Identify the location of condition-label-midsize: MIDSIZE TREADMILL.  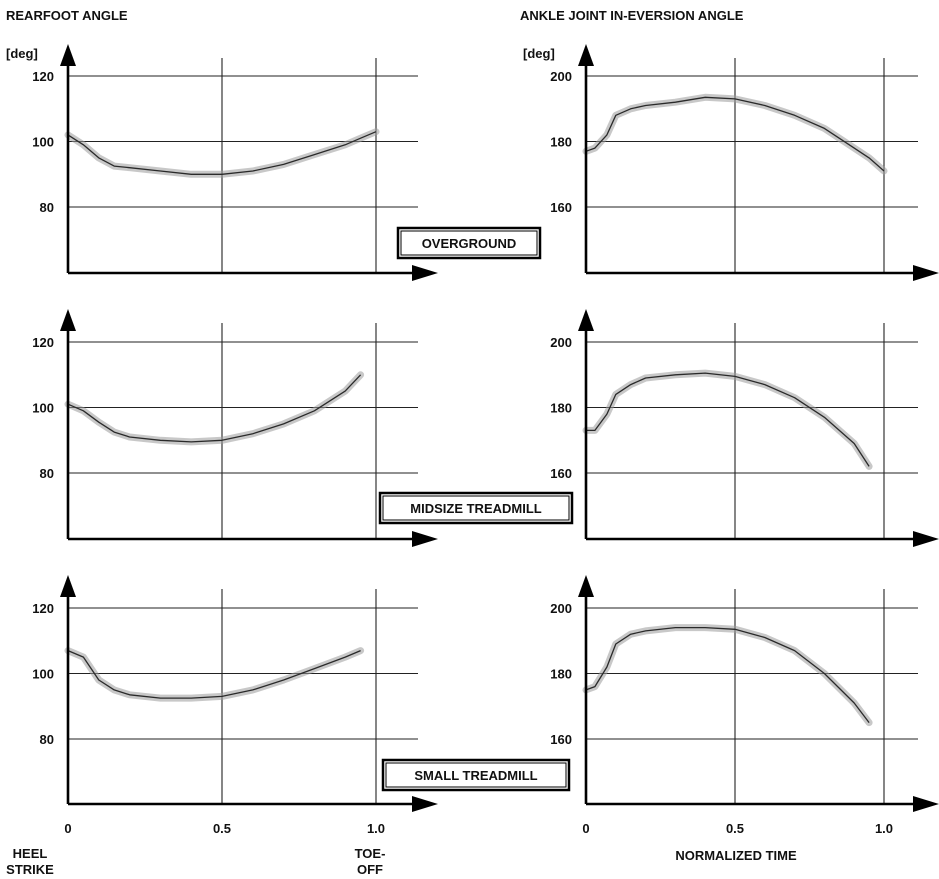
(476, 508).